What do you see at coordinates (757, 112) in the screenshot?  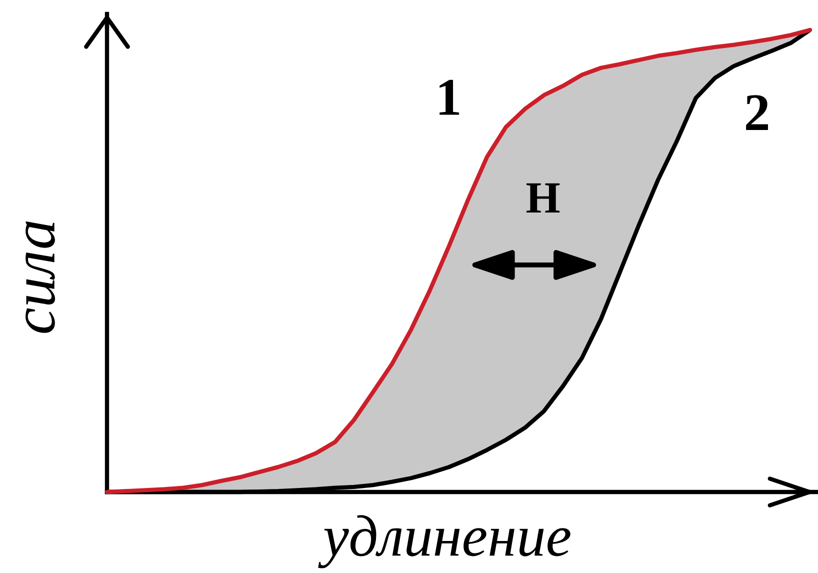 I see `series-label: 2` at bounding box center [757, 112].